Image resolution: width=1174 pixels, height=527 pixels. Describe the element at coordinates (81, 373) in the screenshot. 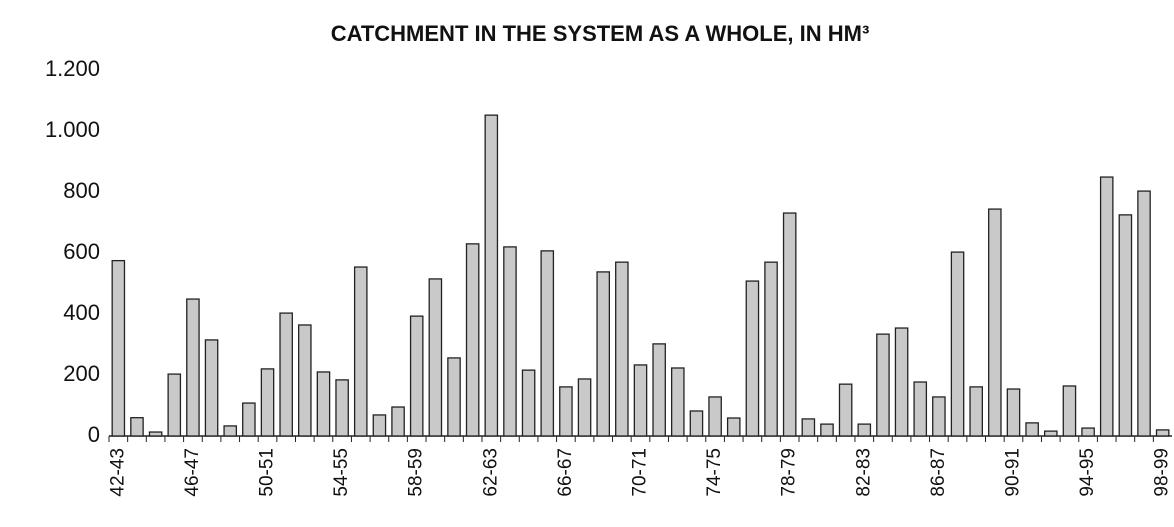

I see `y-tick-label: 200` at that location.